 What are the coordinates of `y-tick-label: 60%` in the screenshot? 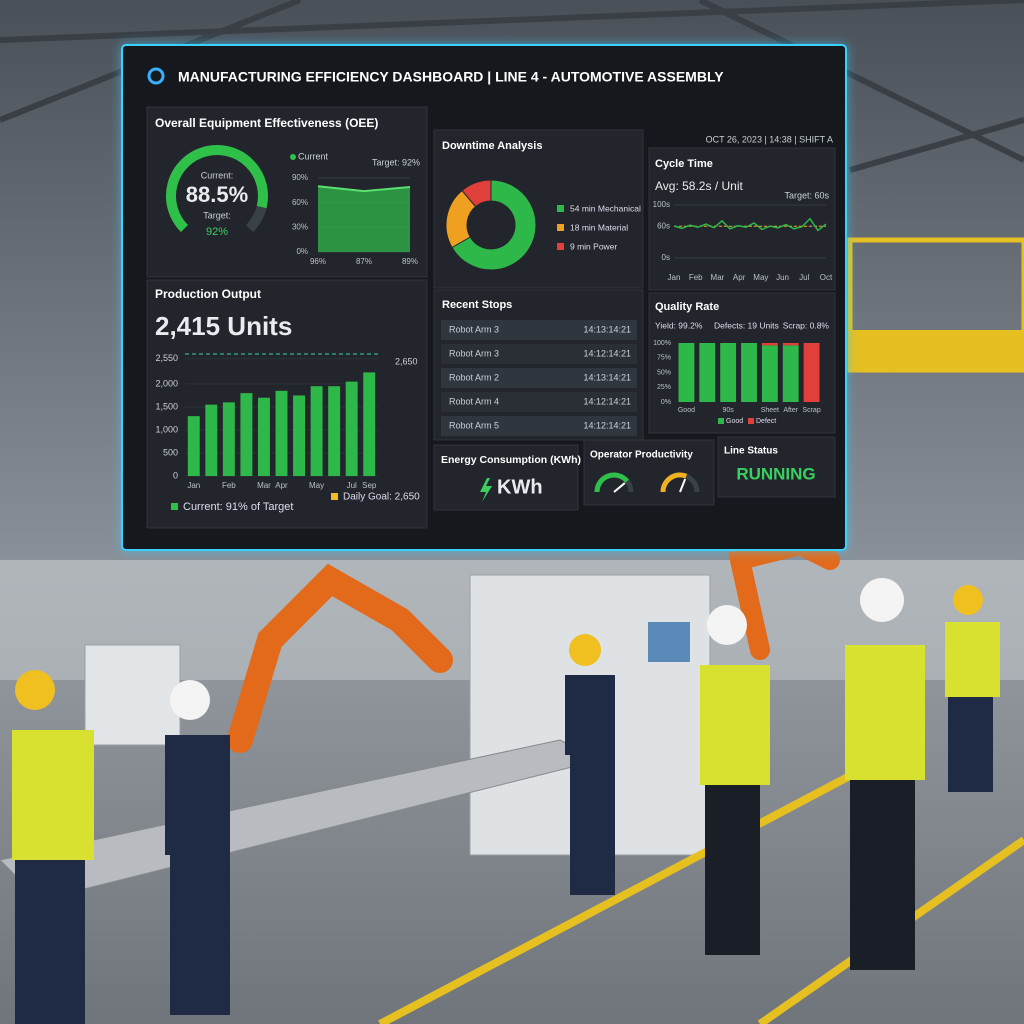 It's located at (300, 202).